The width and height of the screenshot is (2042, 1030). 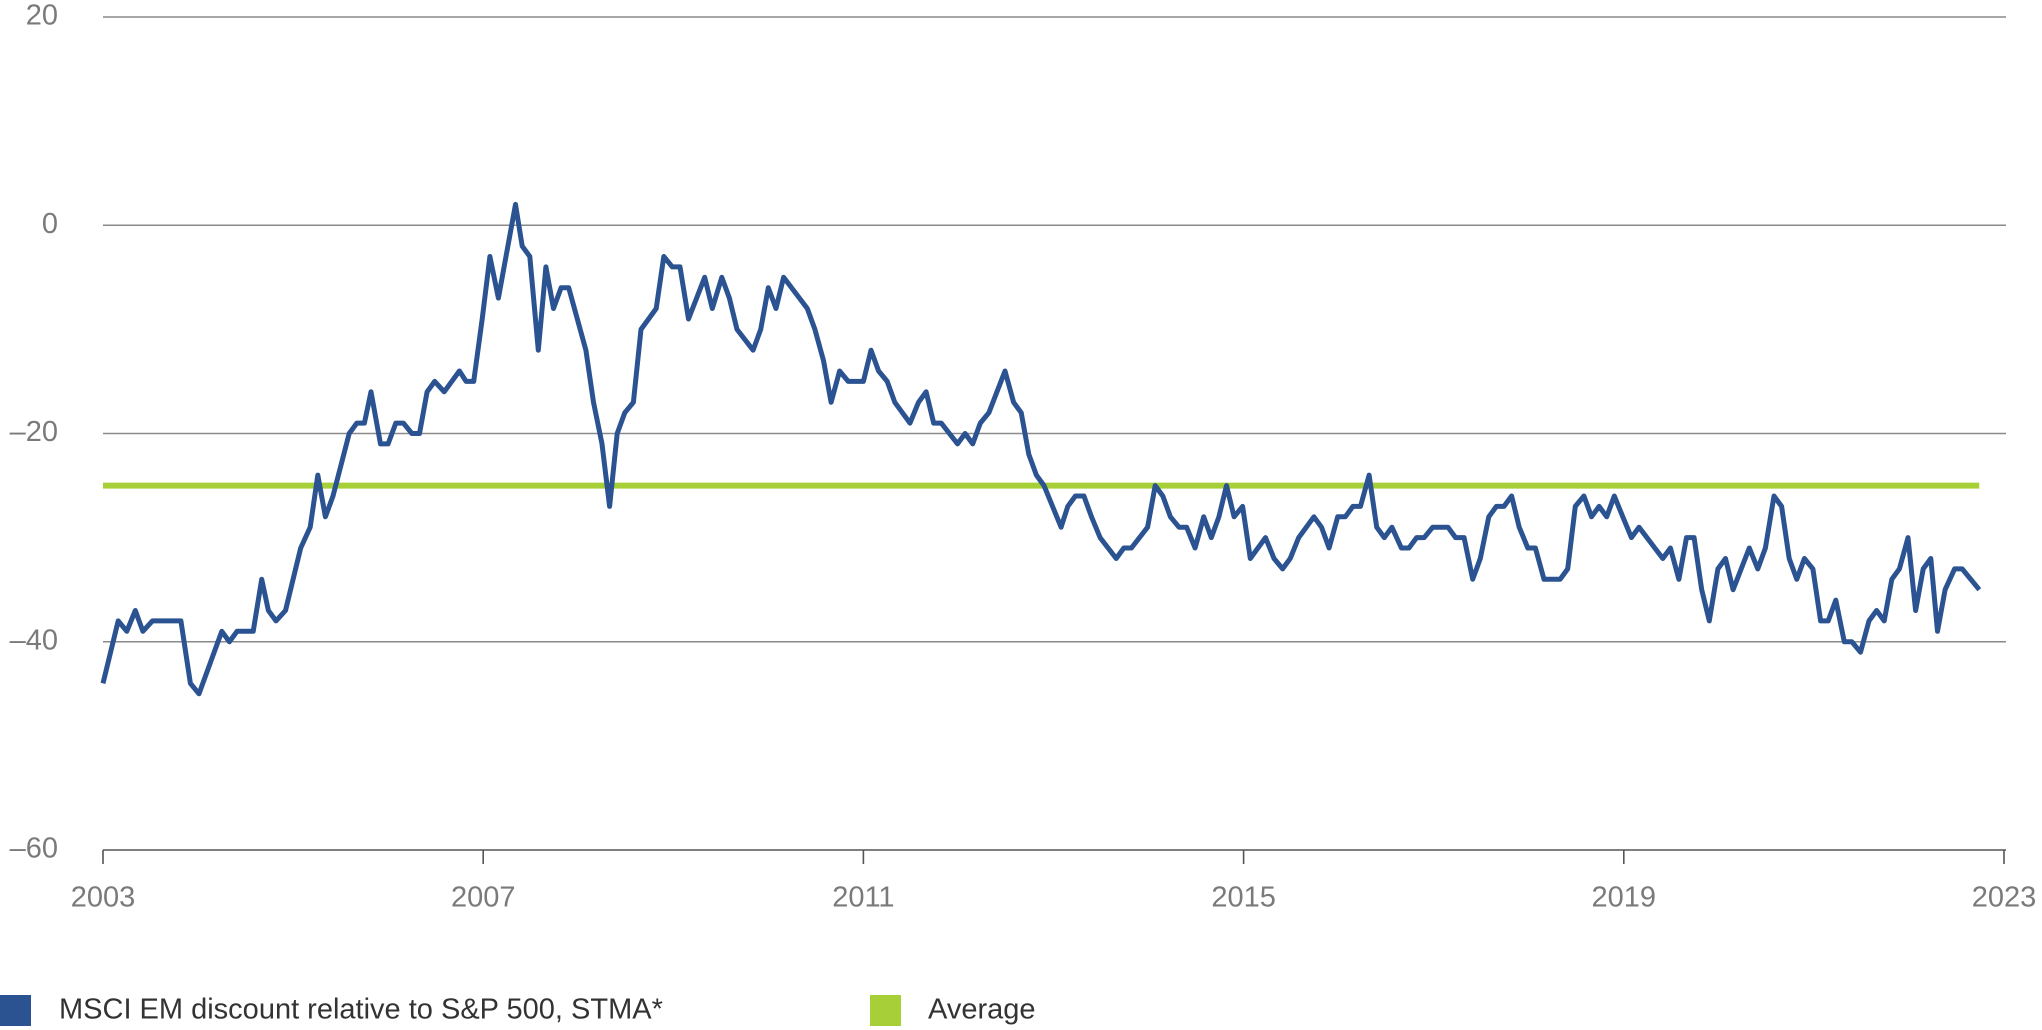 I want to click on x-tick-label: 2003, so click(x=103, y=898).